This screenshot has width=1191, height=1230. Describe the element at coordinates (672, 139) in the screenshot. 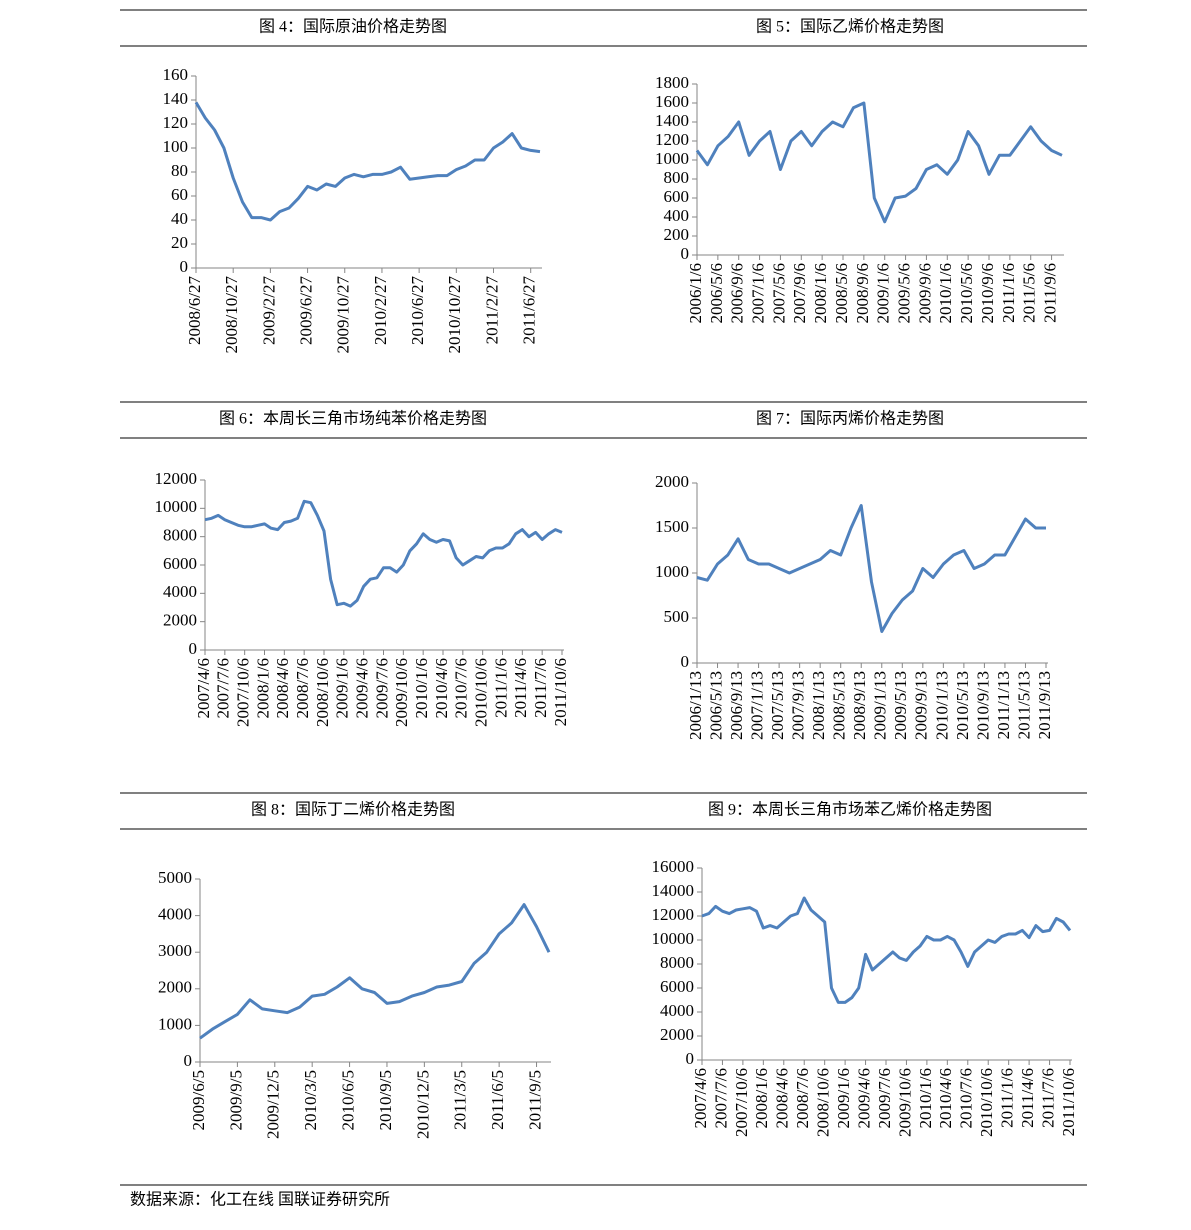

I see `y-tick-label: 1200` at that location.